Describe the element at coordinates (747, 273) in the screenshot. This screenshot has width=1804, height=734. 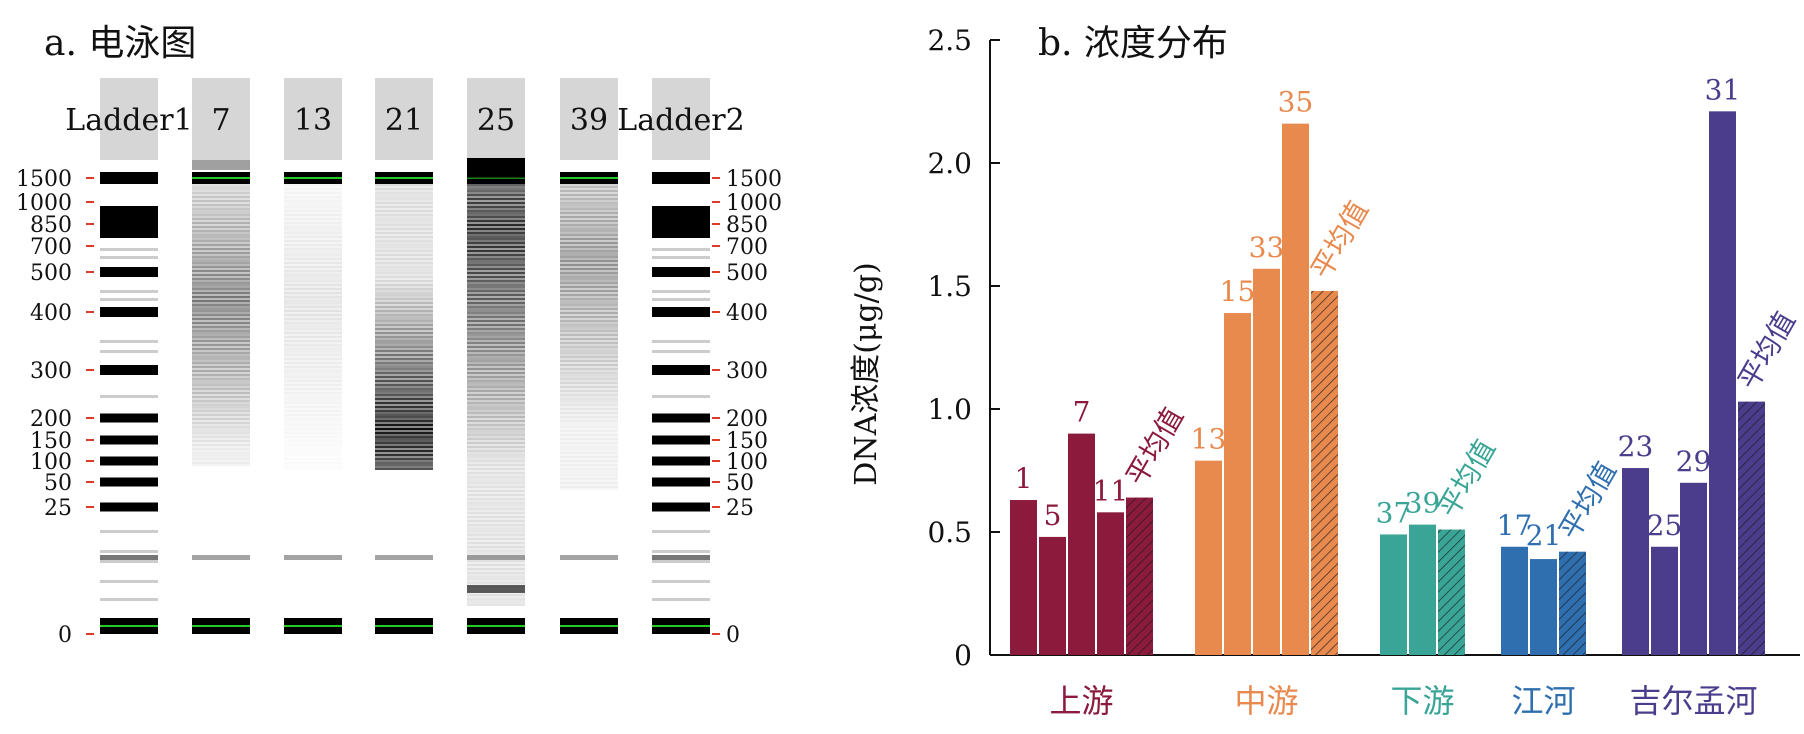
I see `ladder-size-label: 500` at that location.